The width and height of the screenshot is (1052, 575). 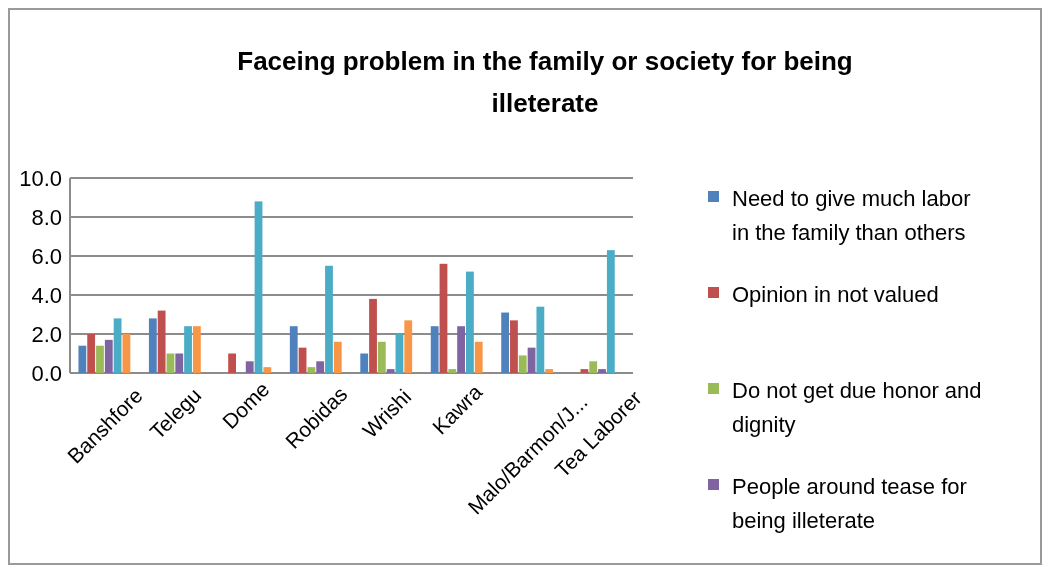 What do you see at coordinates (849, 503) in the screenshot?
I see `legend-label: People around tease for being illeterate` at bounding box center [849, 503].